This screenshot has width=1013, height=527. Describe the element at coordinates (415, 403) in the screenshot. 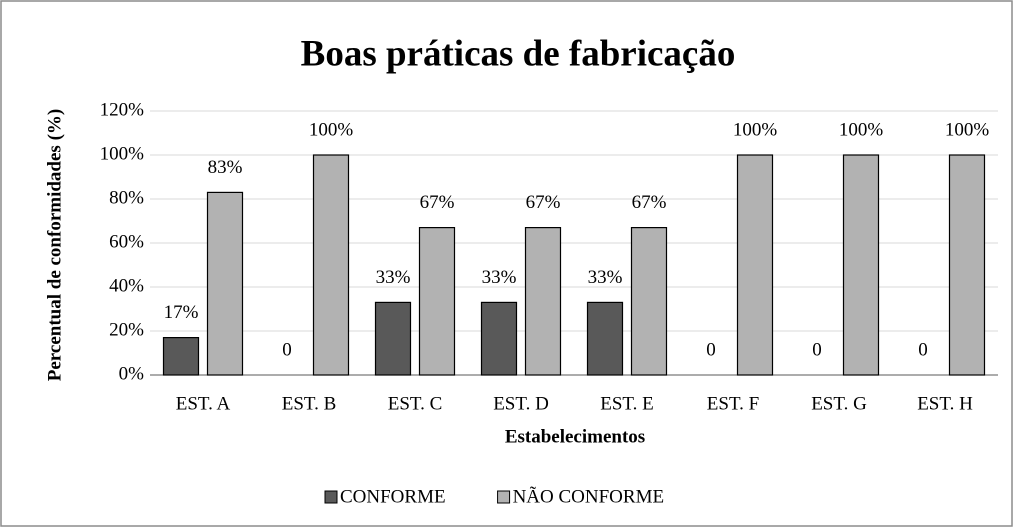

I see `x-tick-label: EST. C` at that location.